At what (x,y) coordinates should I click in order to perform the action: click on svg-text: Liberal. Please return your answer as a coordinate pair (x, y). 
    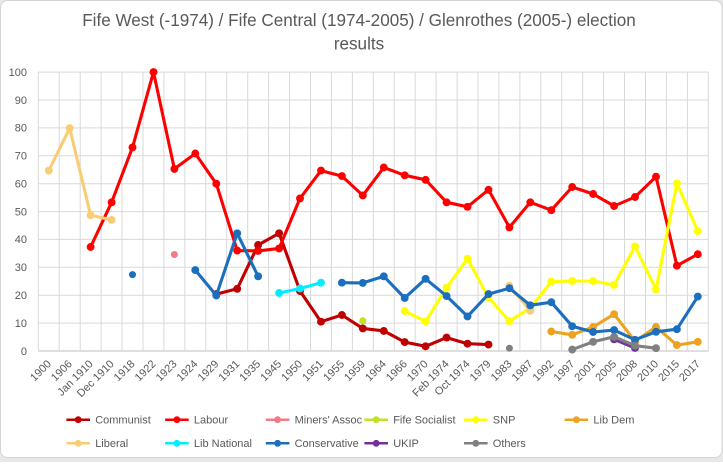
    Looking at the image, I should click on (111, 444).